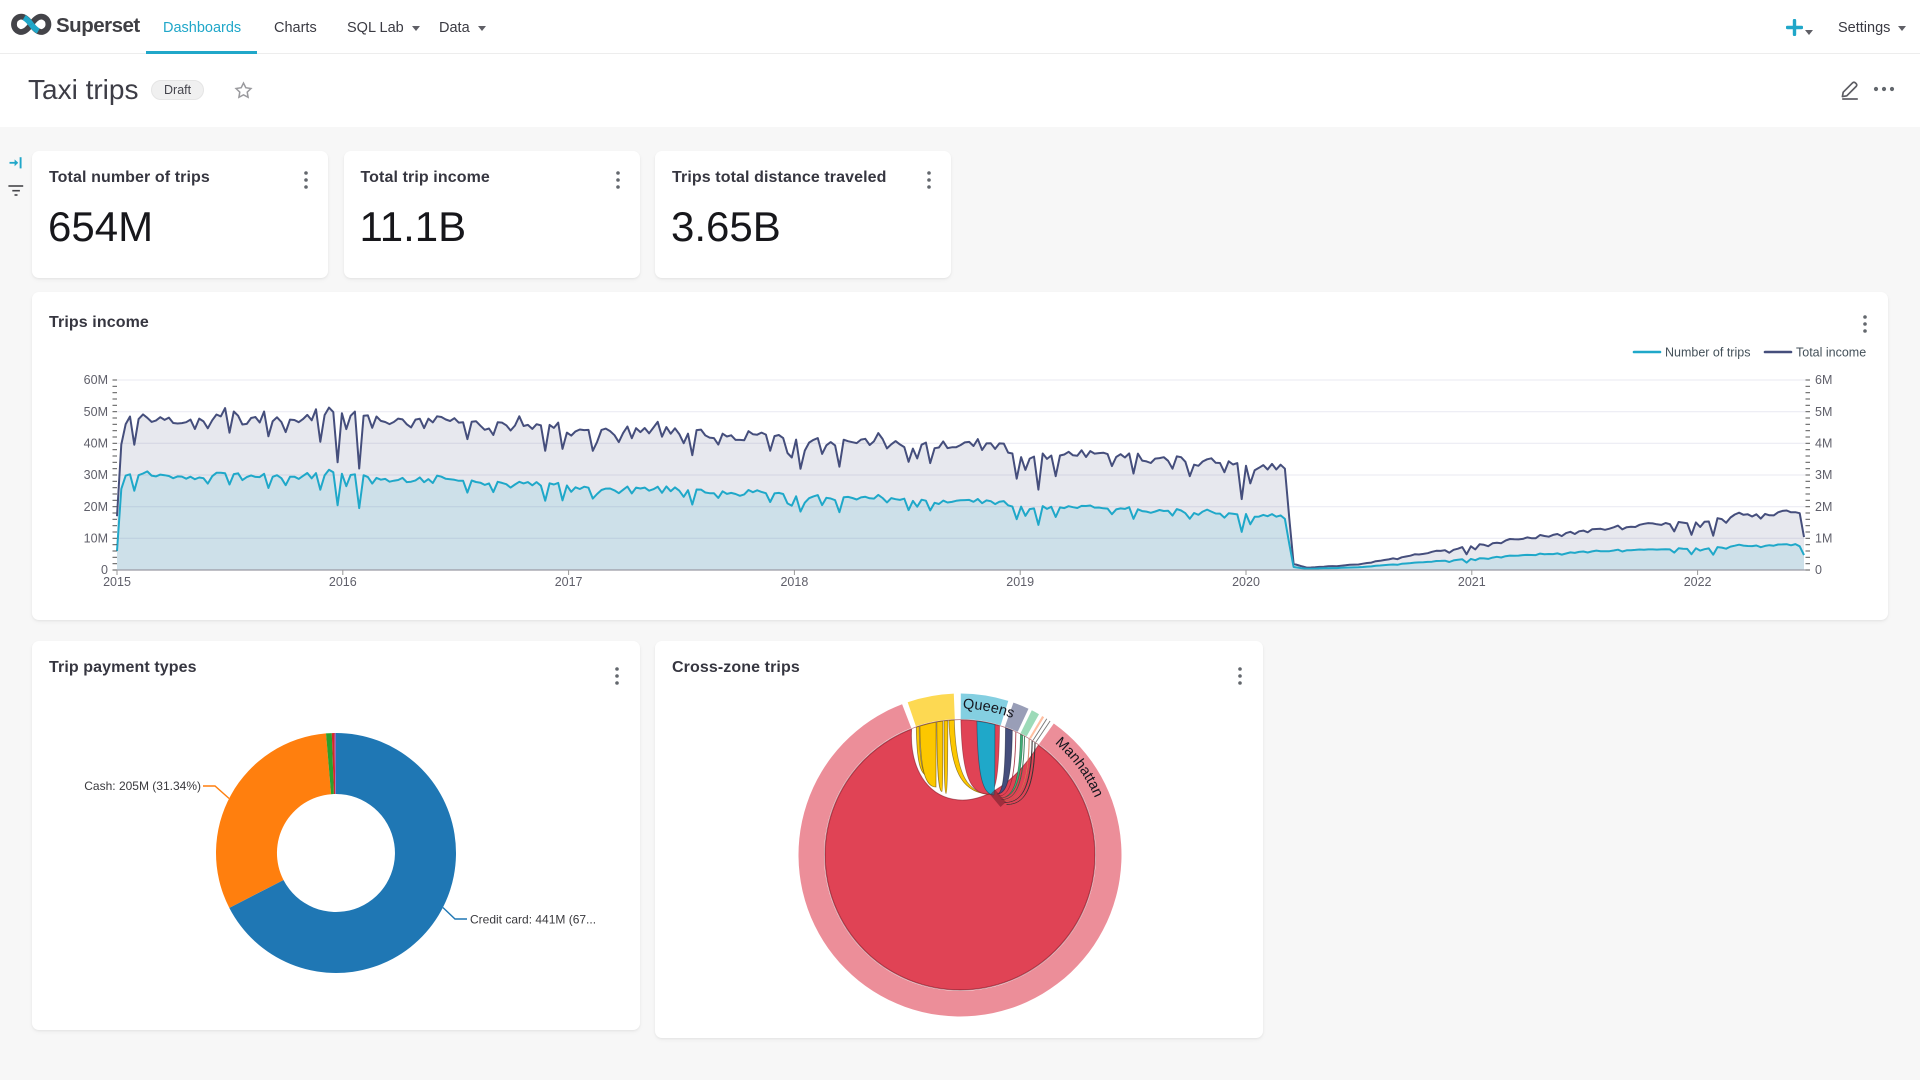 The height and width of the screenshot is (1080, 1920). What do you see at coordinates (1707, 353) in the screenshot?
I see `svg-text: Number of trips` at bounding box center [1707, 353].